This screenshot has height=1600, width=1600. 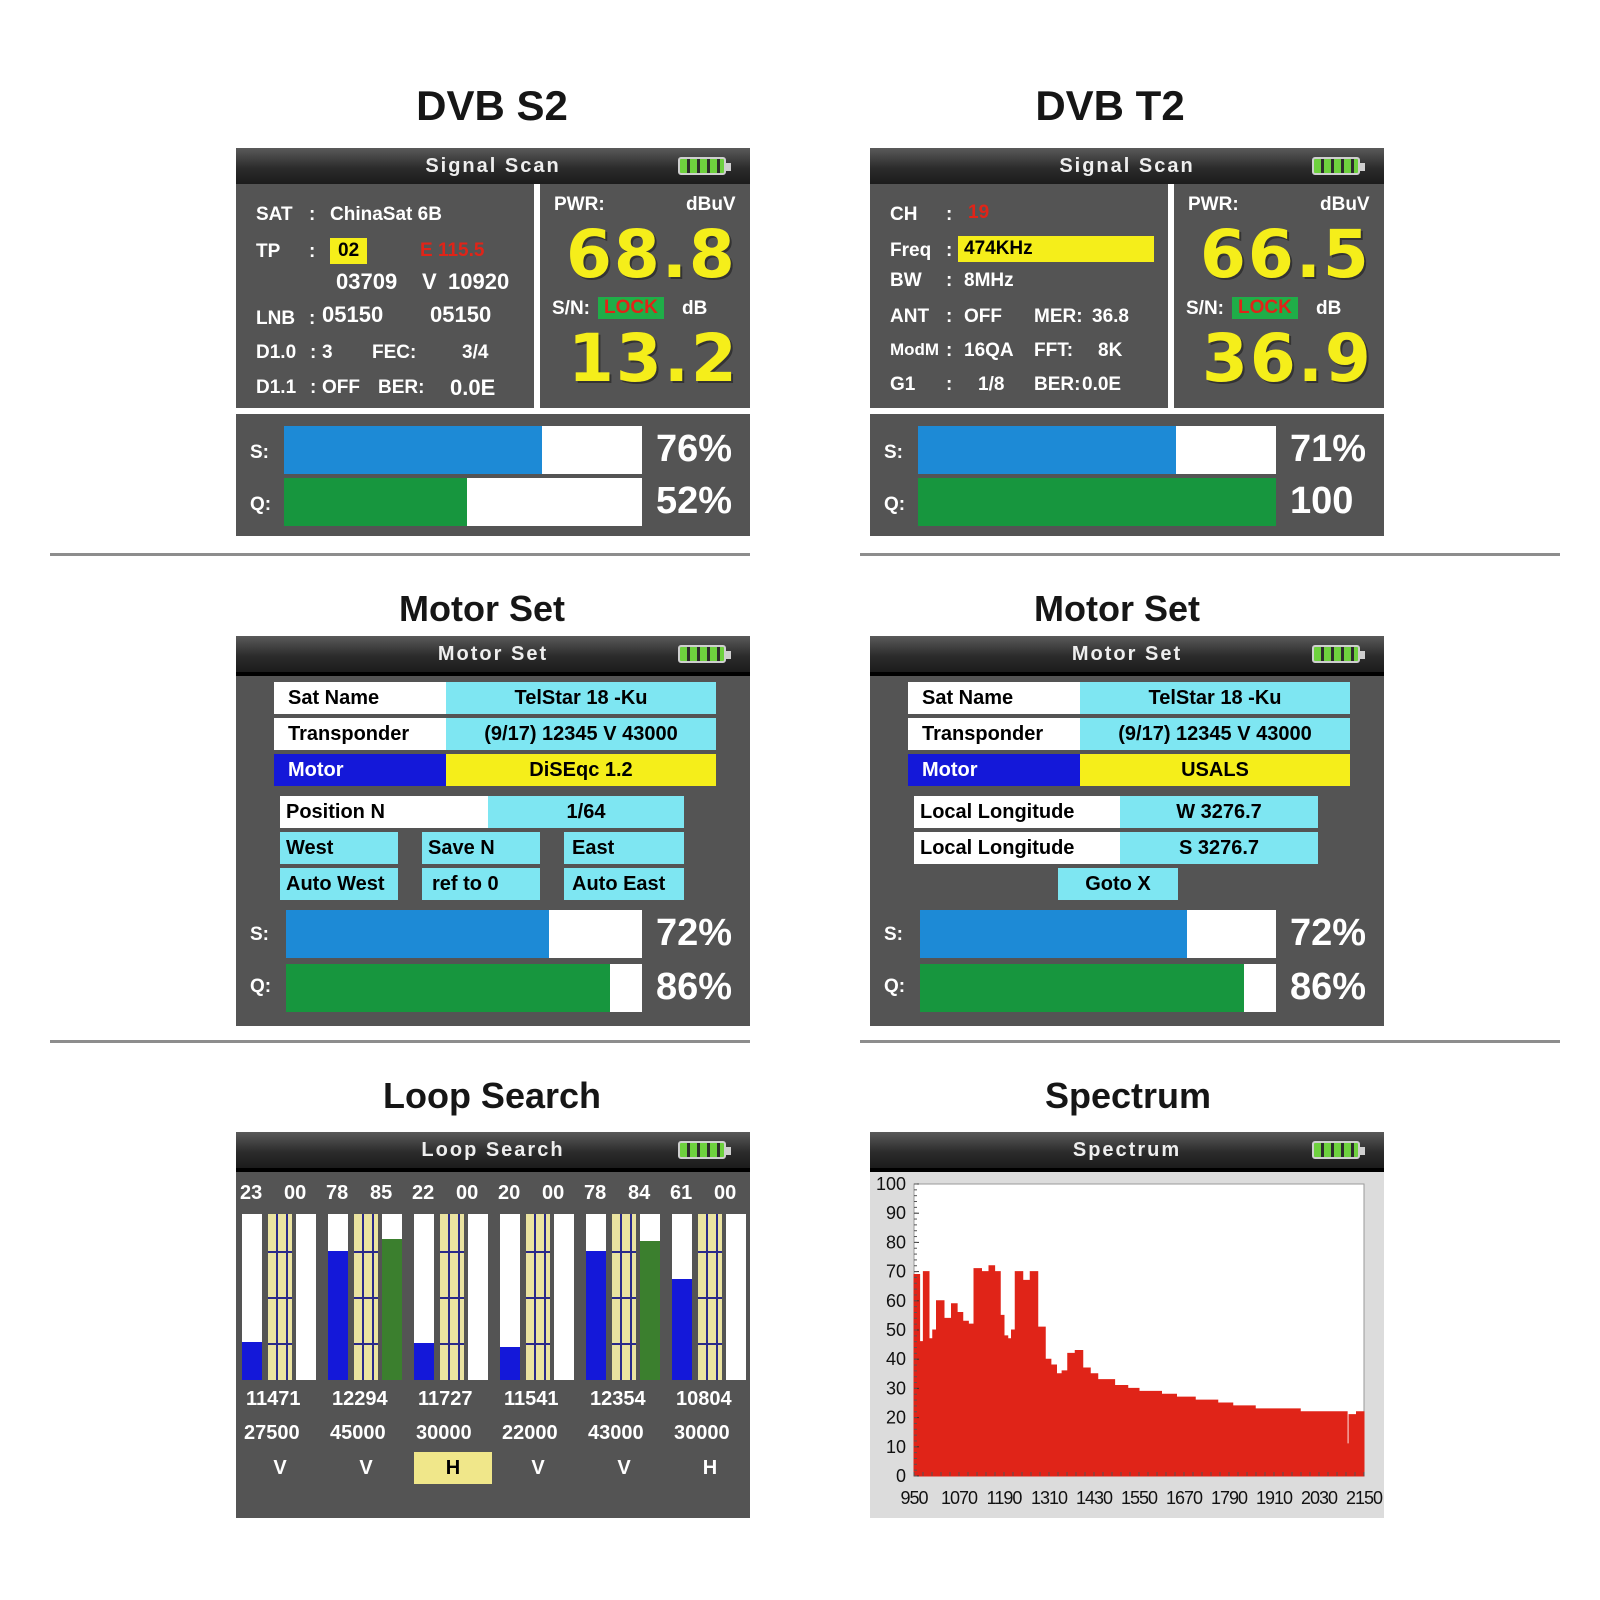 What do you see at coordinates (702, 1433) in the screenshot?
I see `symbol-rate: 30000` at bounding box center [702, 1433].